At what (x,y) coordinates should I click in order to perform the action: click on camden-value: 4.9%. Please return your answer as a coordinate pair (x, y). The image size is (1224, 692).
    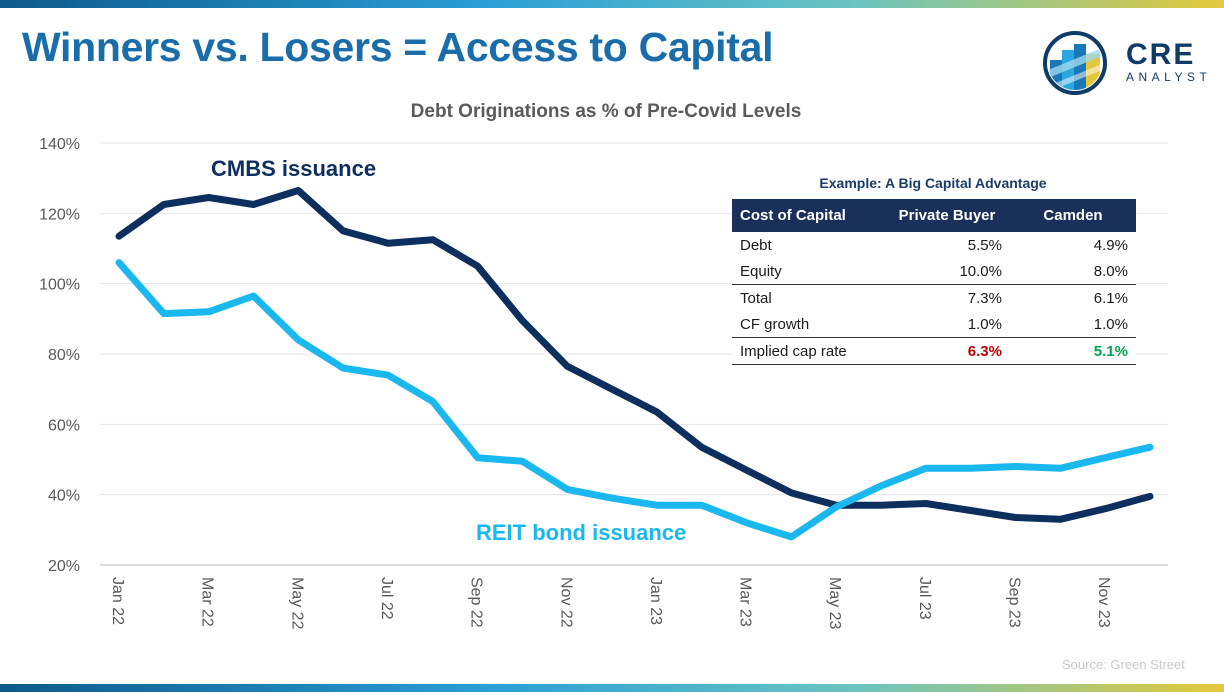
    Looking at the image, I should click on (1110, 245).